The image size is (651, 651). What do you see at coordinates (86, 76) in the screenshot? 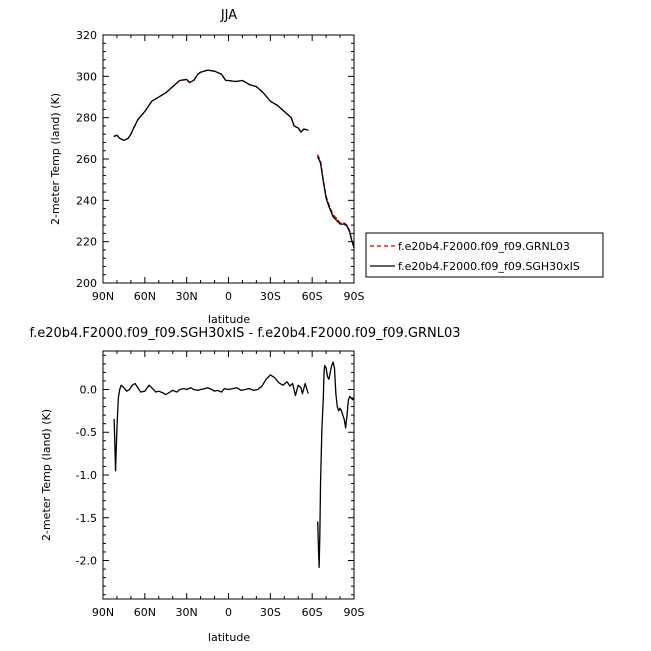
I see `top-ytick-label-5: 300` at bounding box center [86, 76].